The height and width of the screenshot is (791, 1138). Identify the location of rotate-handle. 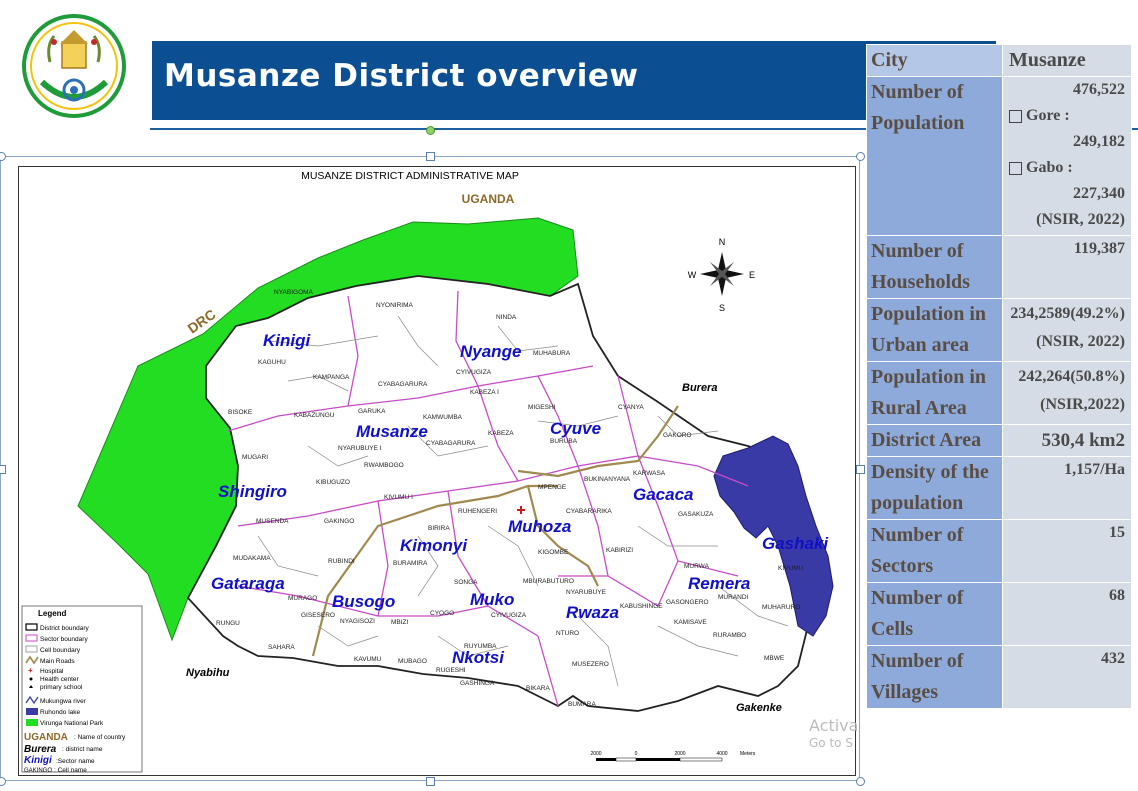
(430, 130).